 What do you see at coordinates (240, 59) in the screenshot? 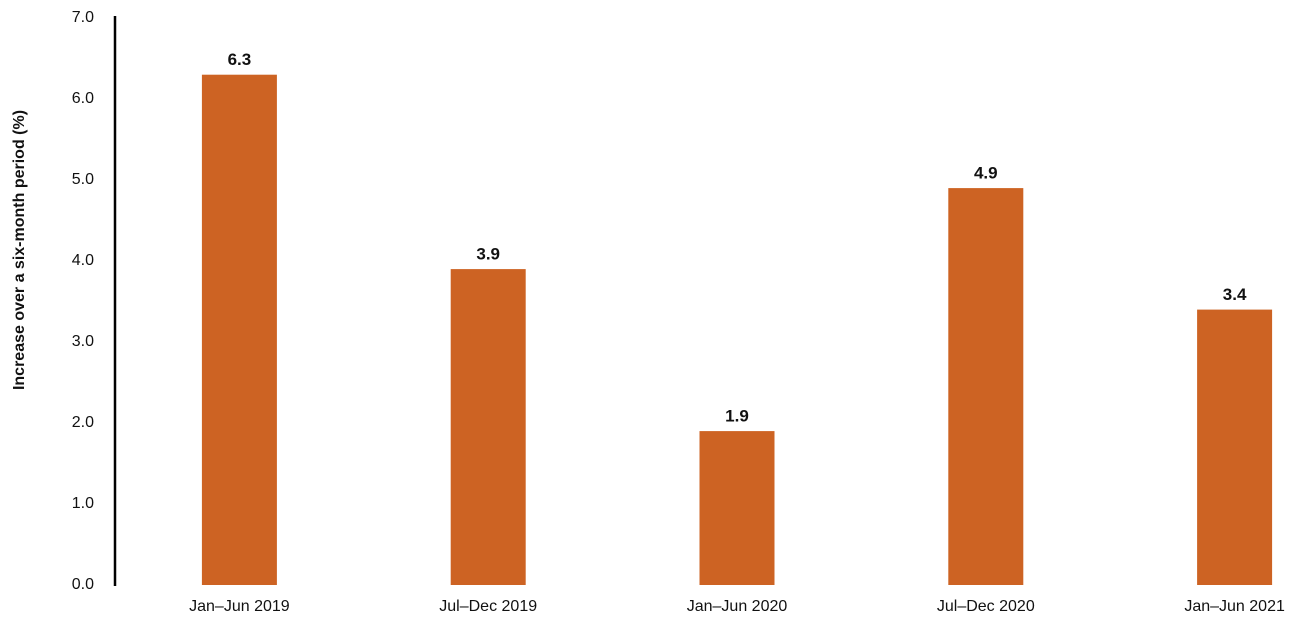
I see `value-label: 6.3` at bounding box center [240, 59].